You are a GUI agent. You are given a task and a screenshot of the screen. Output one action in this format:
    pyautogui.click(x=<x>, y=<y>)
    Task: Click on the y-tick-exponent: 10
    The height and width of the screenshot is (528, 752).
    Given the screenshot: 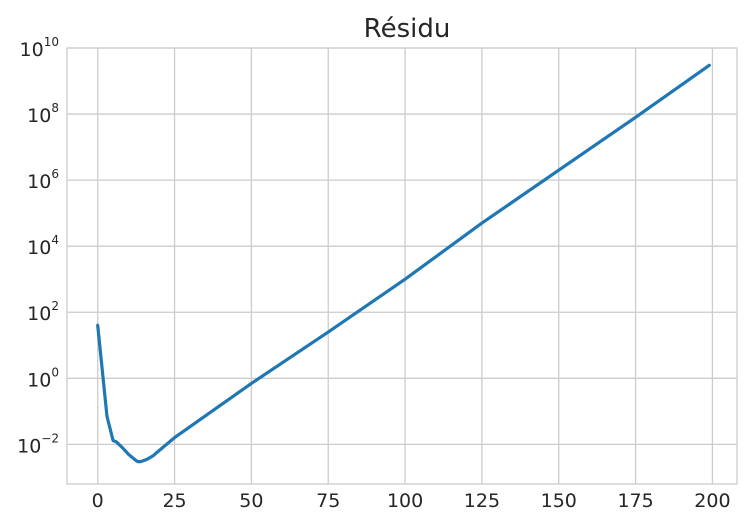 What is the action you would take?
    pyautogui.click(x=51, y=42)
    